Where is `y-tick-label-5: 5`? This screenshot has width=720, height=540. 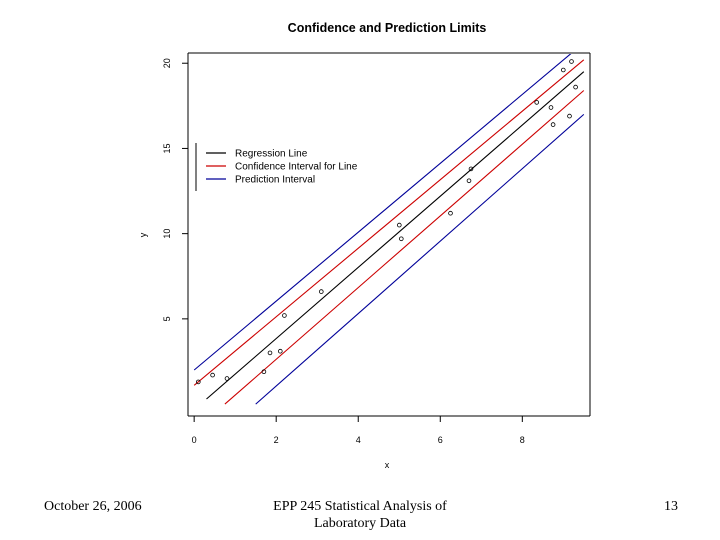
y-tick-label-5: 5 is located at coordinates (167, 318).